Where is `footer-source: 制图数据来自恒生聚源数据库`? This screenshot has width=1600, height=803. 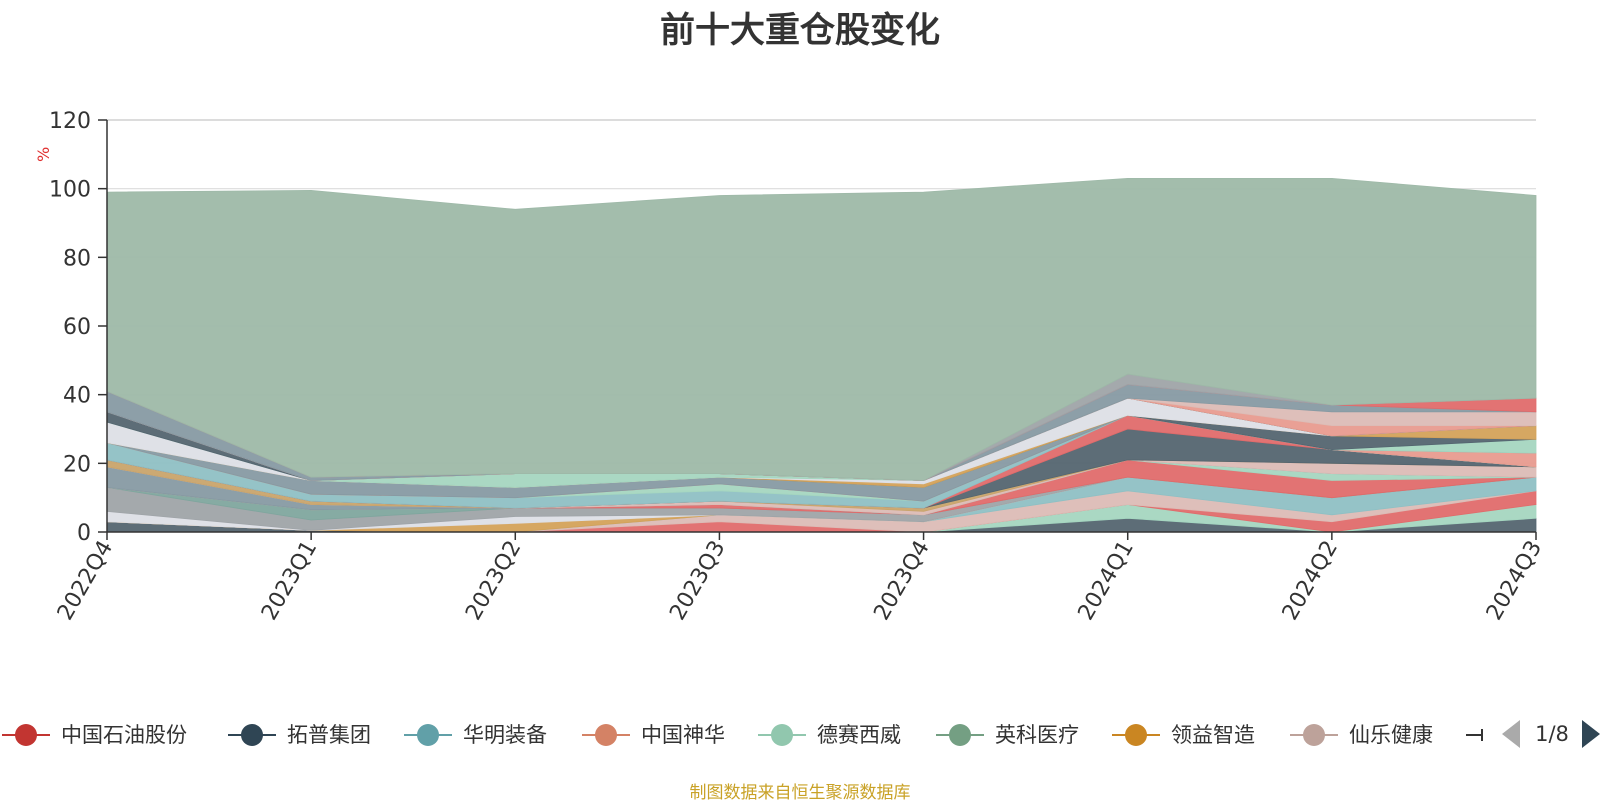 footer-source: 制图数据来自恒生聚源数据库 is located at coordinates (800, 793).